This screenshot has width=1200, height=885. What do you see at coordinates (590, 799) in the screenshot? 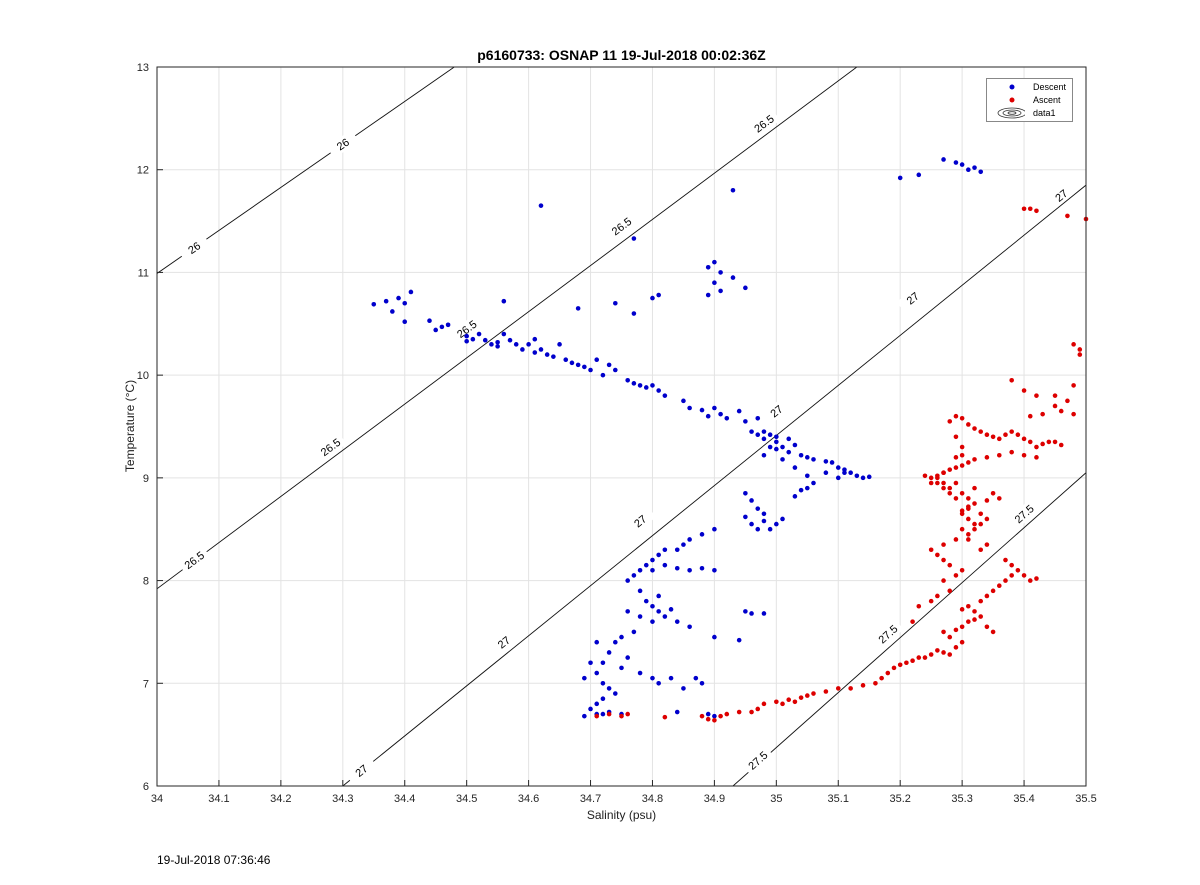
I see `x-tick-label: 34.7` at bounding box center [590, 799].